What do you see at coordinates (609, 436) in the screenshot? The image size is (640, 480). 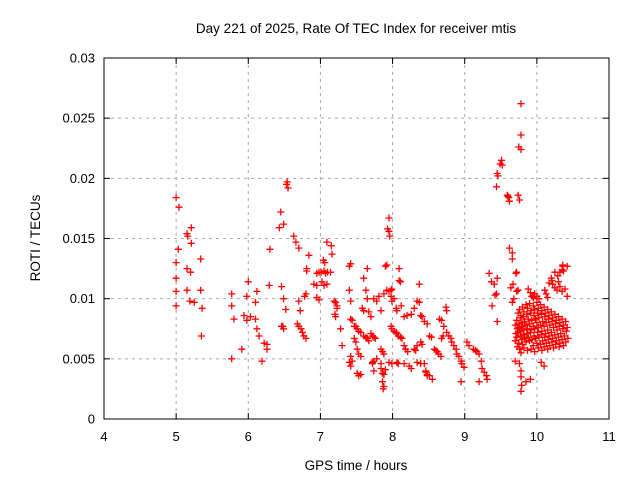 I see `x-tick-label: 11` at bounding box center [609, 436].